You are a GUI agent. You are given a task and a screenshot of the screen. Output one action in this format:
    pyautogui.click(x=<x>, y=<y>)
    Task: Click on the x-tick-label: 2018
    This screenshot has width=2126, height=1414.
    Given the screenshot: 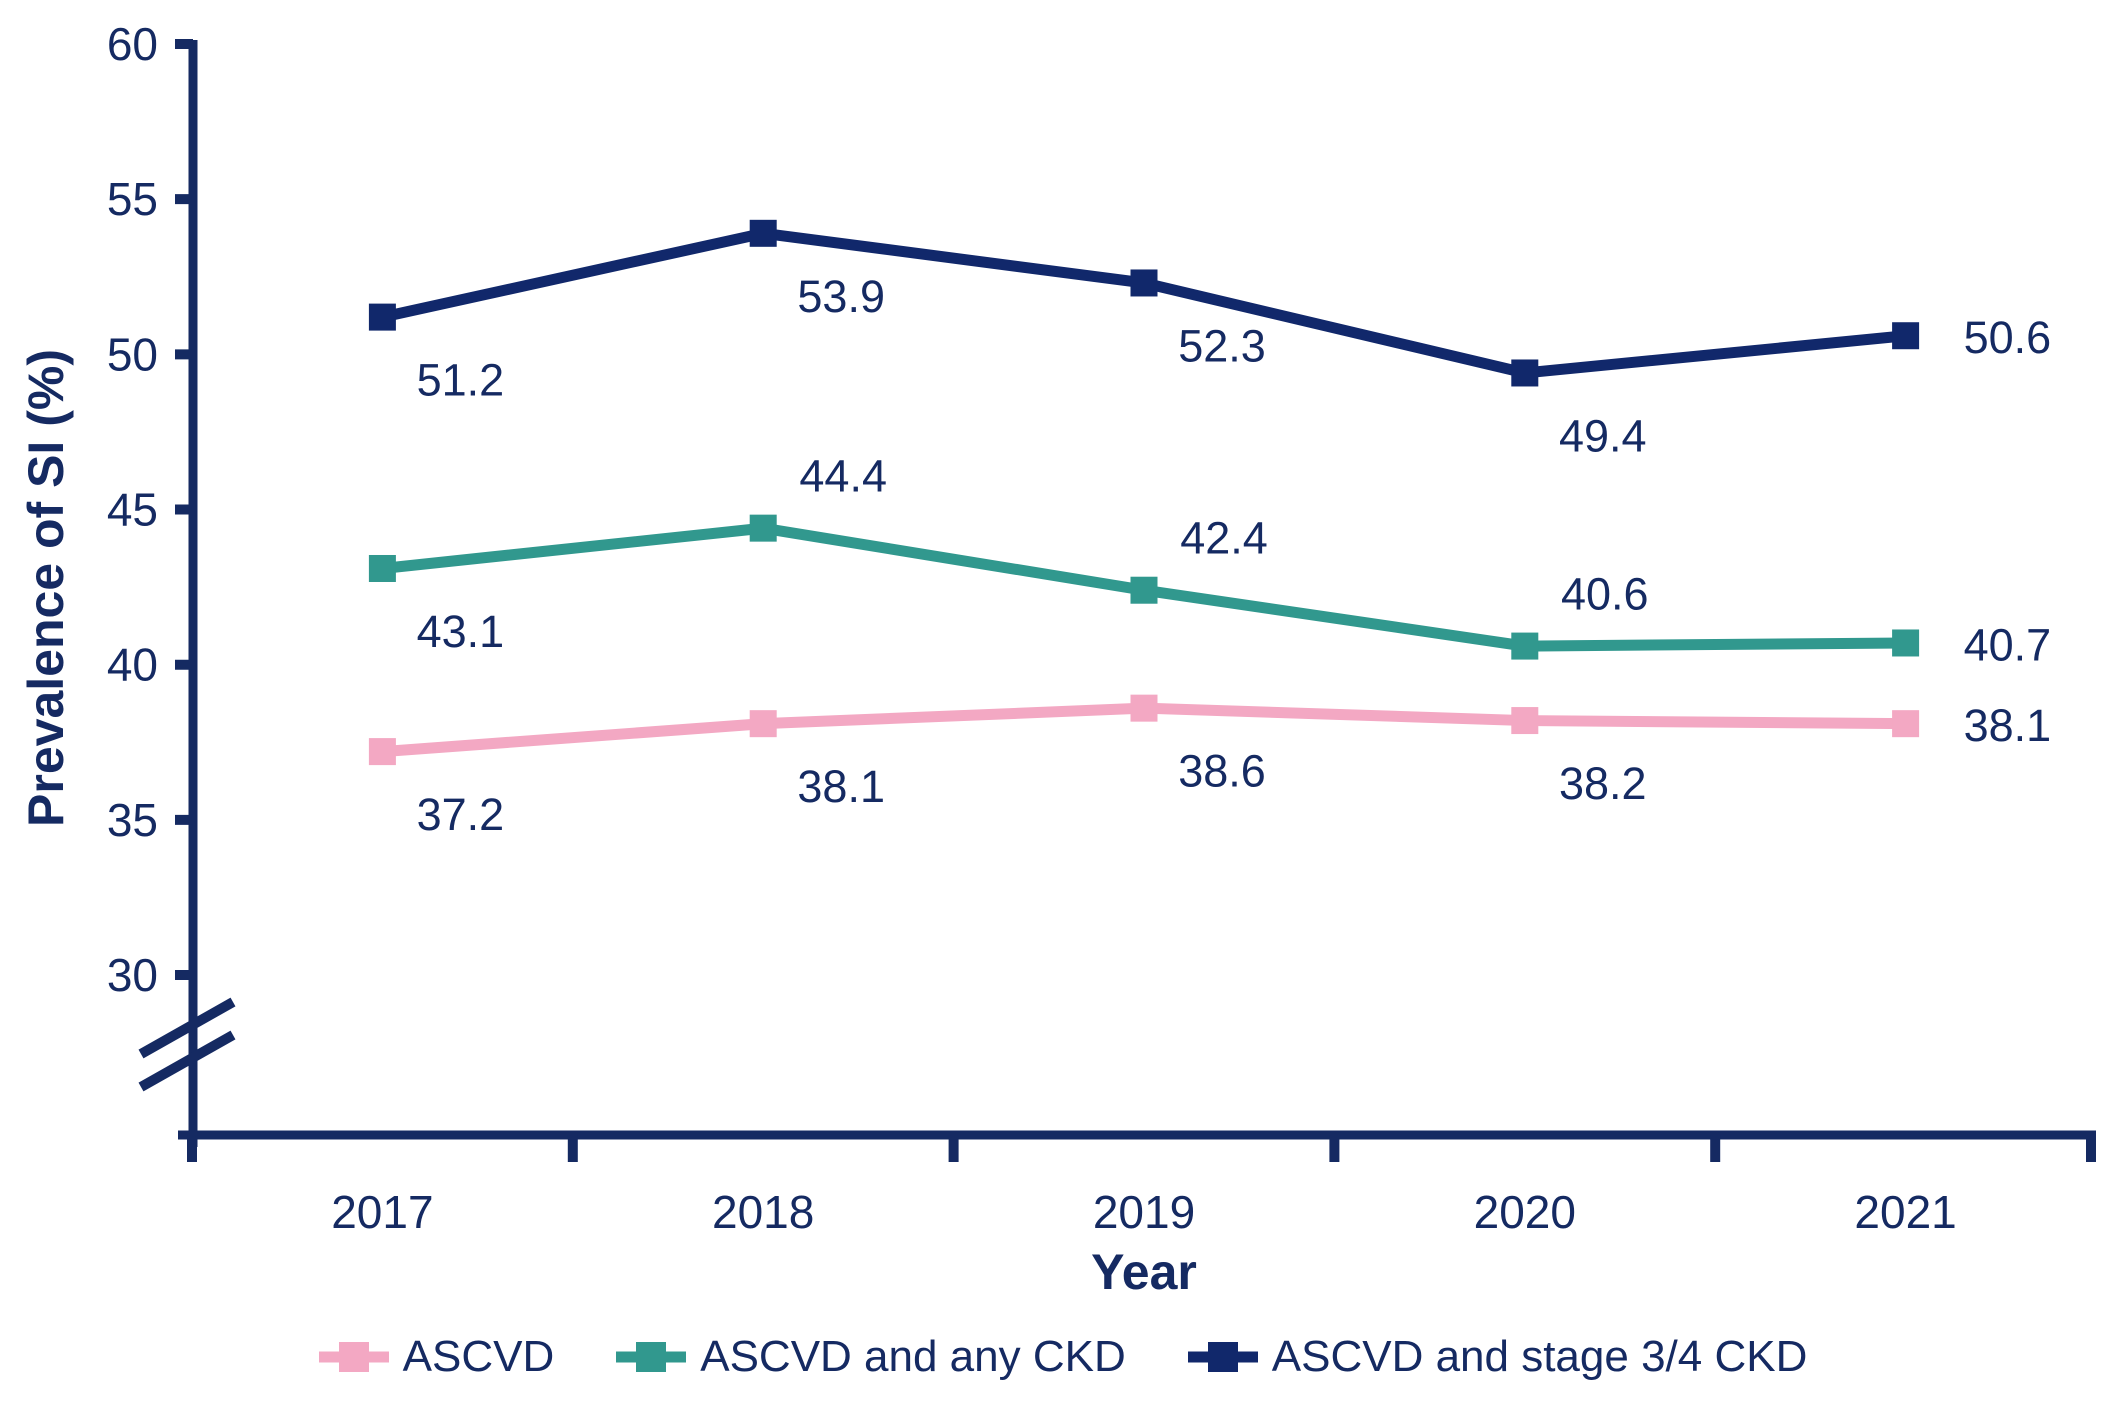 What is the action you would take?
    pyautogui.click(x=763, y=1212)
    